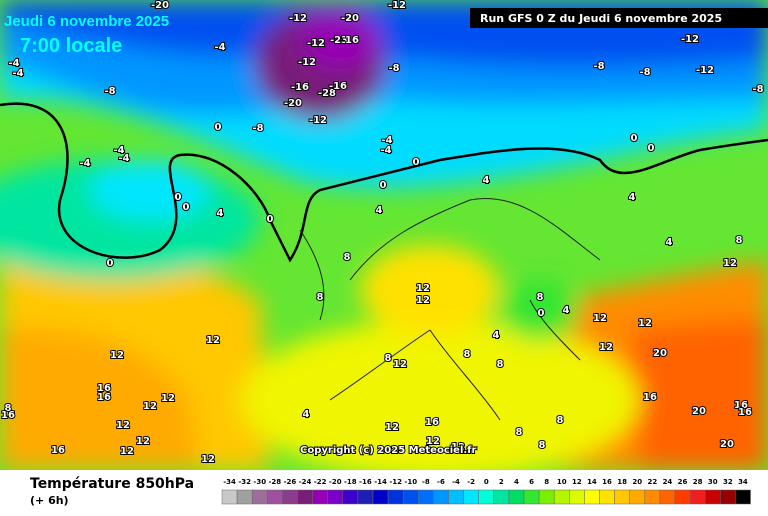 Image resolution: width=768 pixels, height=516 pixels. I want to click on colorbar-tick-label: 30, so click(713, 482).